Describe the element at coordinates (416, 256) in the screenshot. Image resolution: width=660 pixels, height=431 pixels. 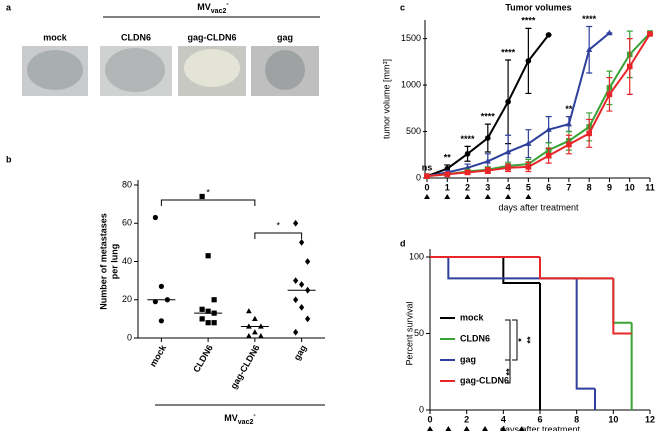
I see `y-tick-label: 100` at that location.